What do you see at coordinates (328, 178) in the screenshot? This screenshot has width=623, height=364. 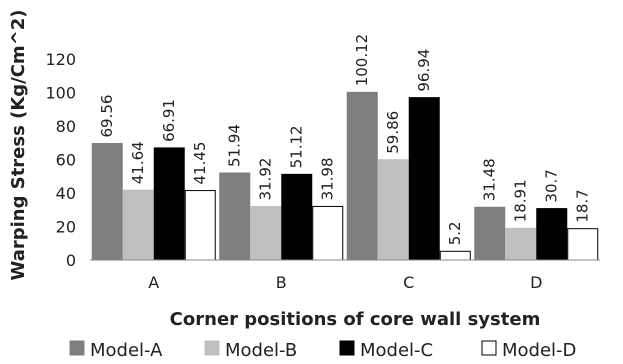 I see `data-label: 31.98` at bounding box center [328, 178].